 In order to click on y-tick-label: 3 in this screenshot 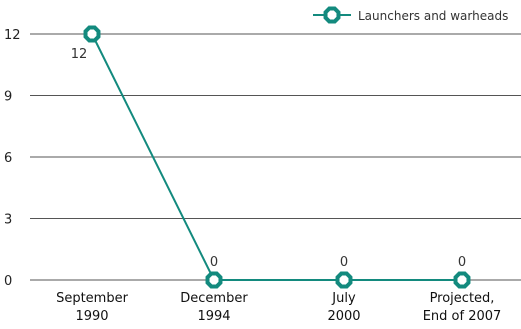, I will do `click(8, 220)`.